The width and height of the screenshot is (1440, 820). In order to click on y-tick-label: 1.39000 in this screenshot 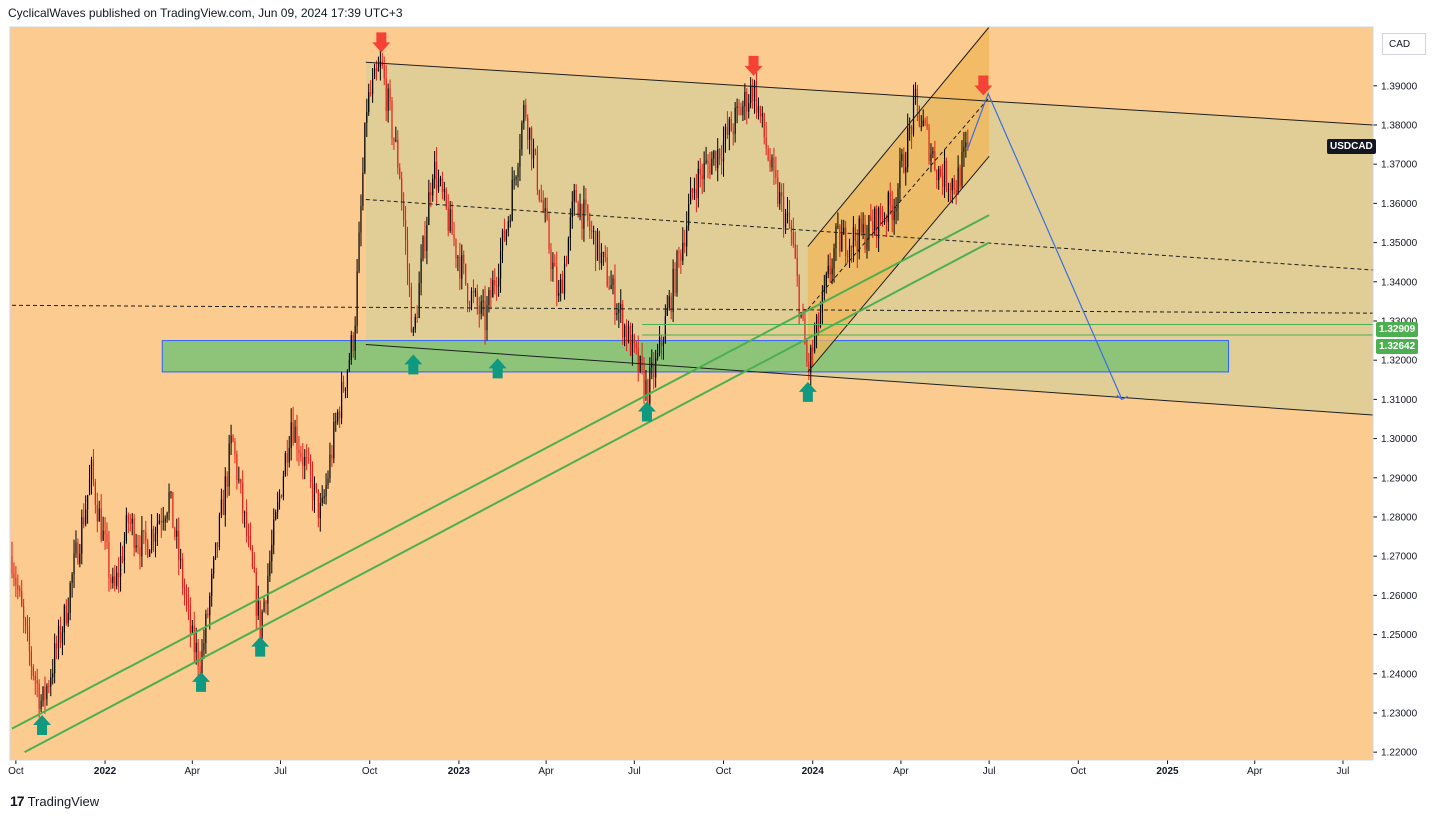, I will do `click(1399, 86)`.